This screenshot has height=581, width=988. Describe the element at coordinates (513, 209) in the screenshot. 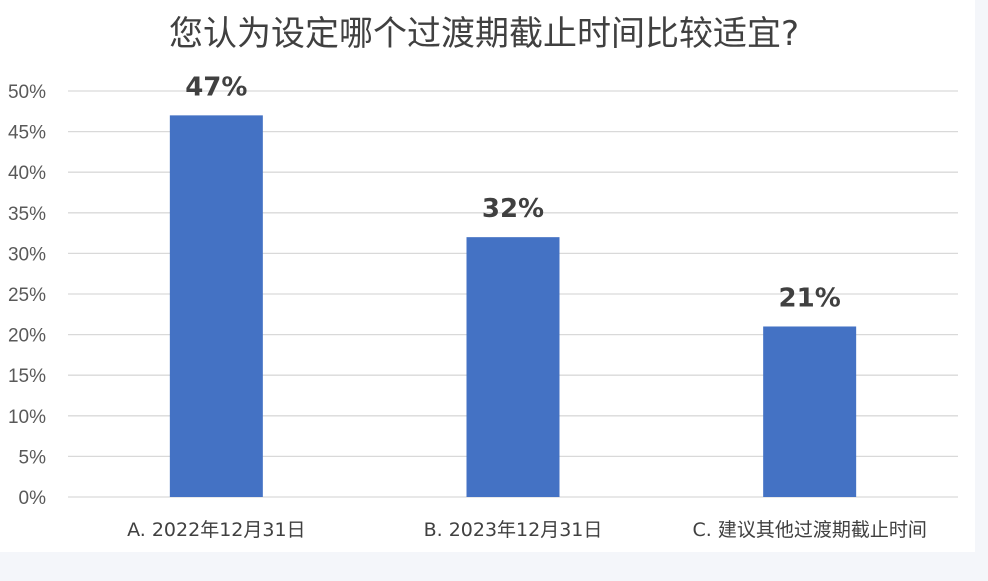

I see `data-label: 32%` at that location.